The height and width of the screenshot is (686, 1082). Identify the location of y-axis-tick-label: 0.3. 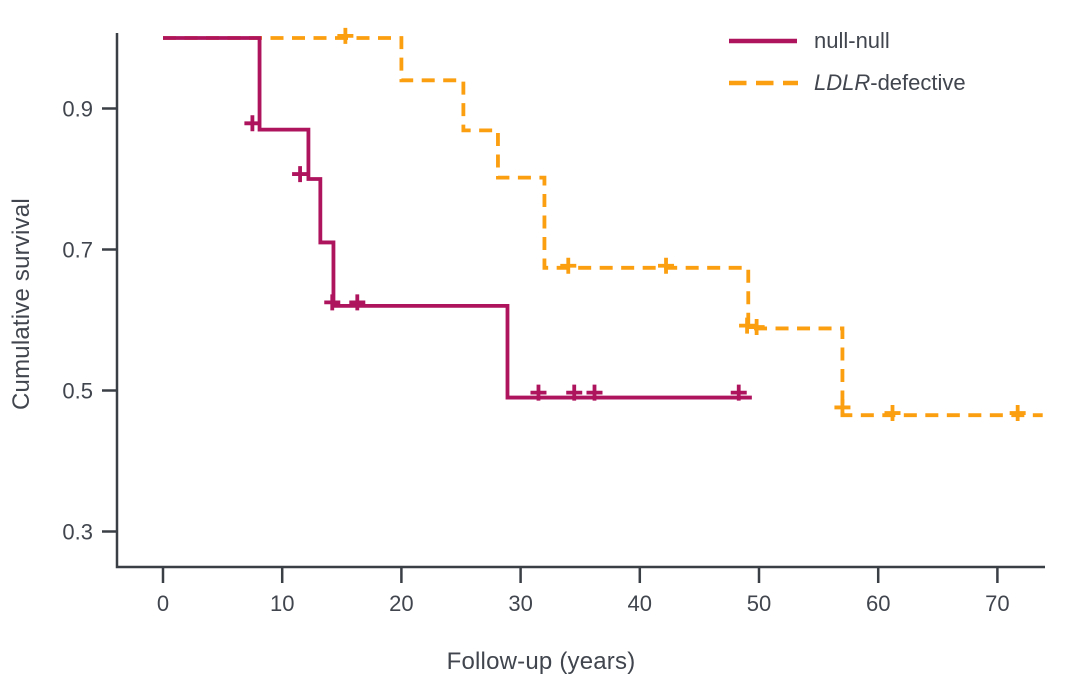
(77, 532).